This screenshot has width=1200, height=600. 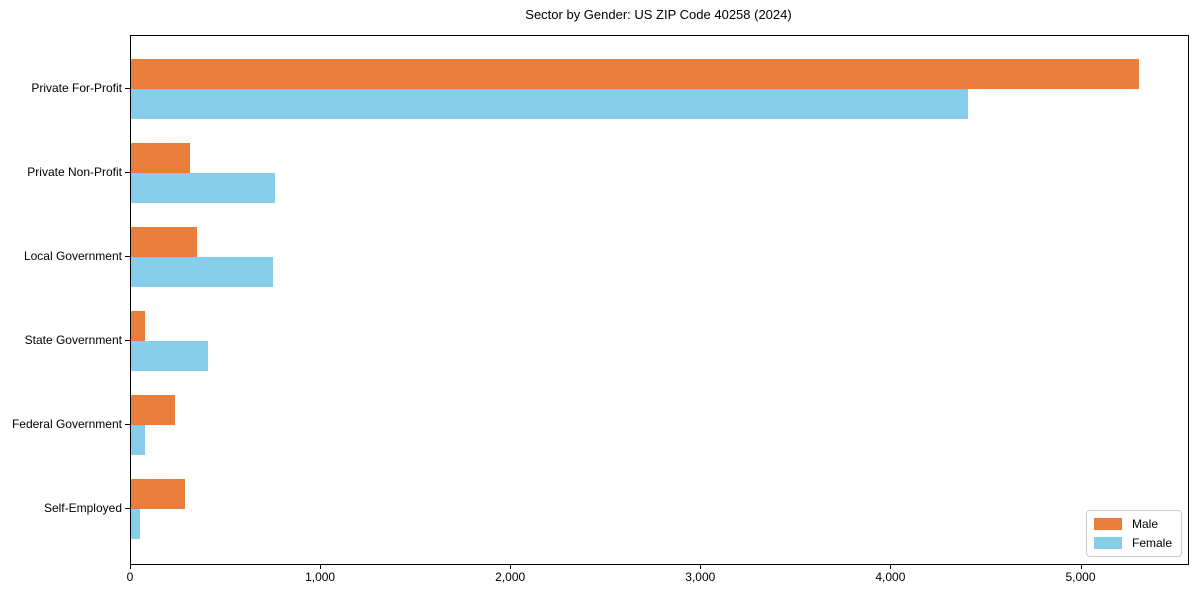 What do you see at coordinates (138, 440) in the screenshot?
I see `bar-female-federal-government` at bounding box center [138, 440].